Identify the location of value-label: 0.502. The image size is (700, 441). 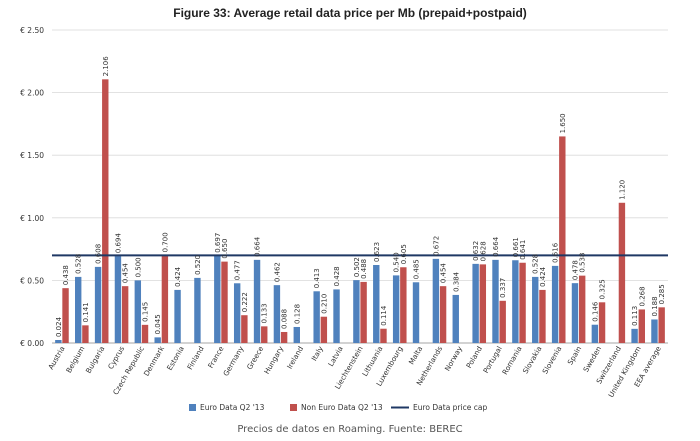
(357, 267).